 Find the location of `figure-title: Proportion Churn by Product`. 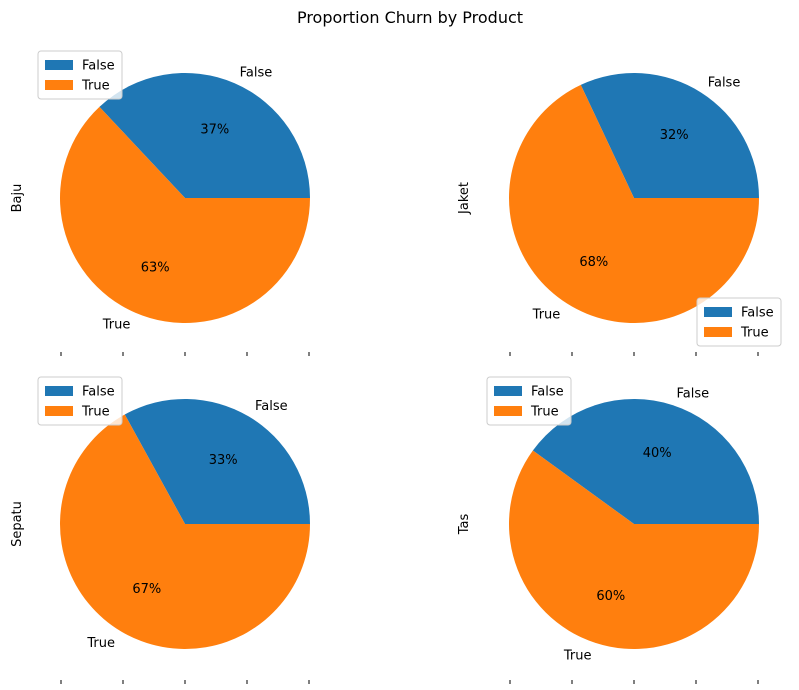

figure-title: Proportion Churn by Product is located at coordinates (410, 17).